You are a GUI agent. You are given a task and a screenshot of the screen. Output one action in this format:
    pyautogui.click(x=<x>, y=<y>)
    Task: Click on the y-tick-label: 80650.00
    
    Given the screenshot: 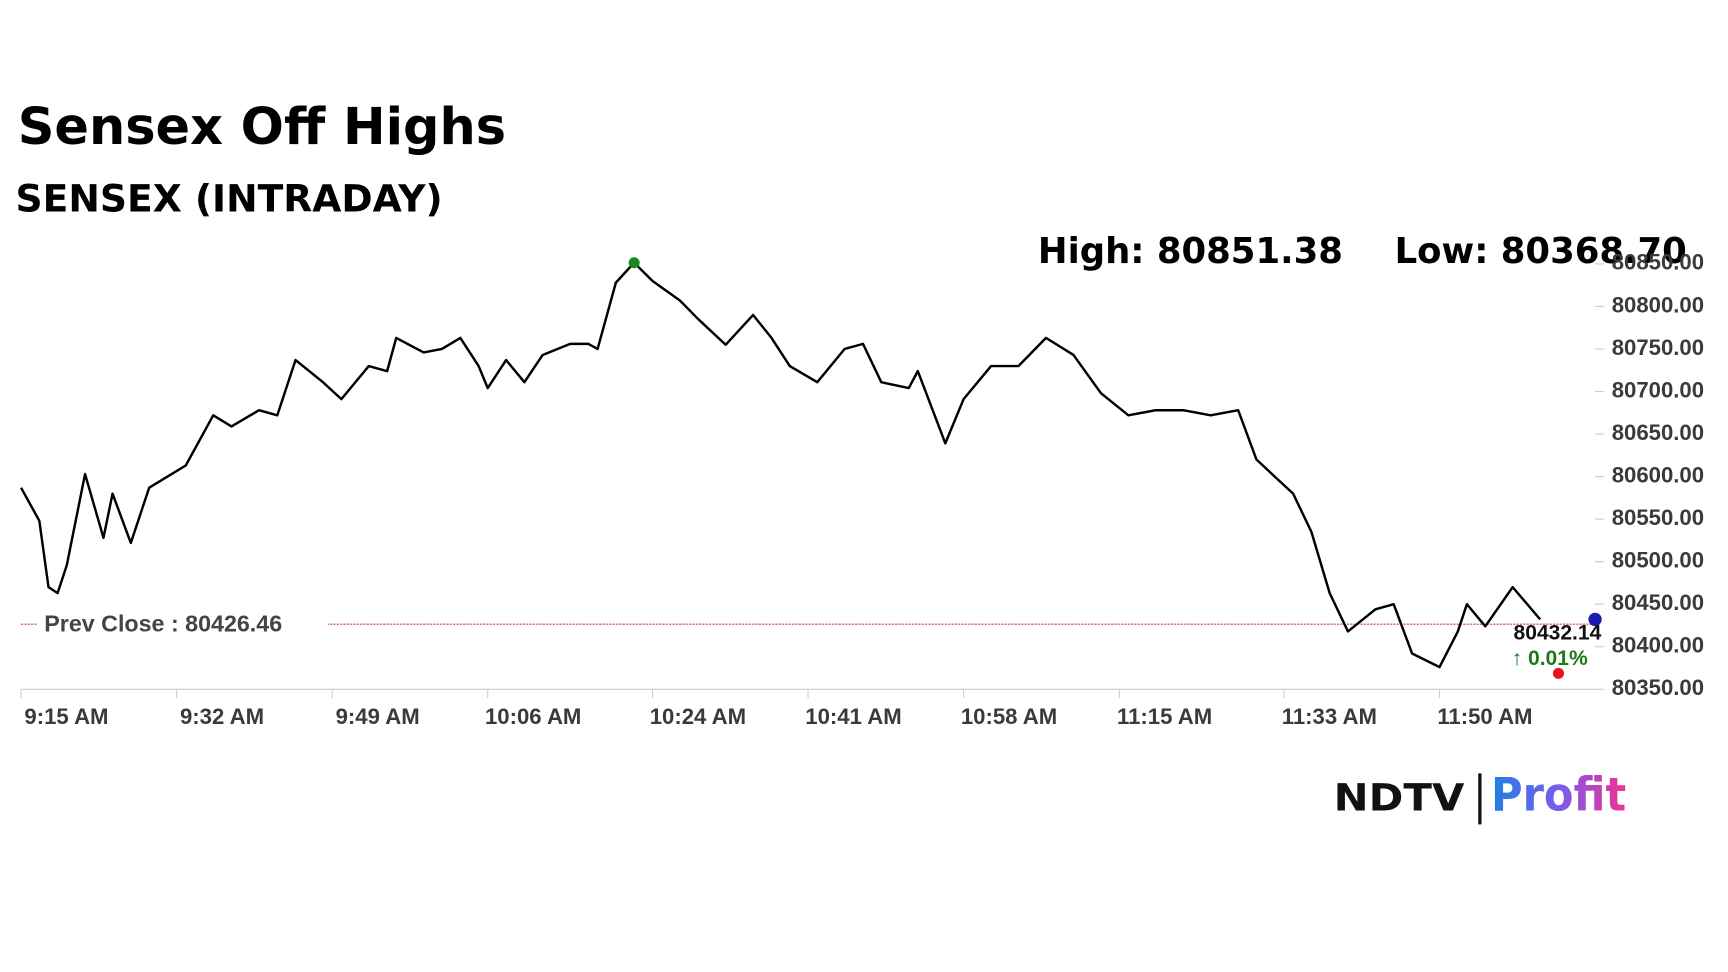 What is the action you would take?
    pyautogui.click(x=1658, y=432)
    